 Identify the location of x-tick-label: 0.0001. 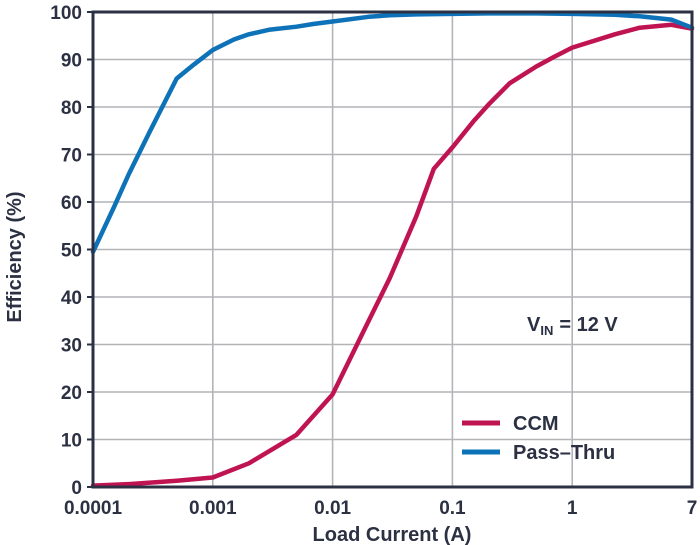
(93, 508).